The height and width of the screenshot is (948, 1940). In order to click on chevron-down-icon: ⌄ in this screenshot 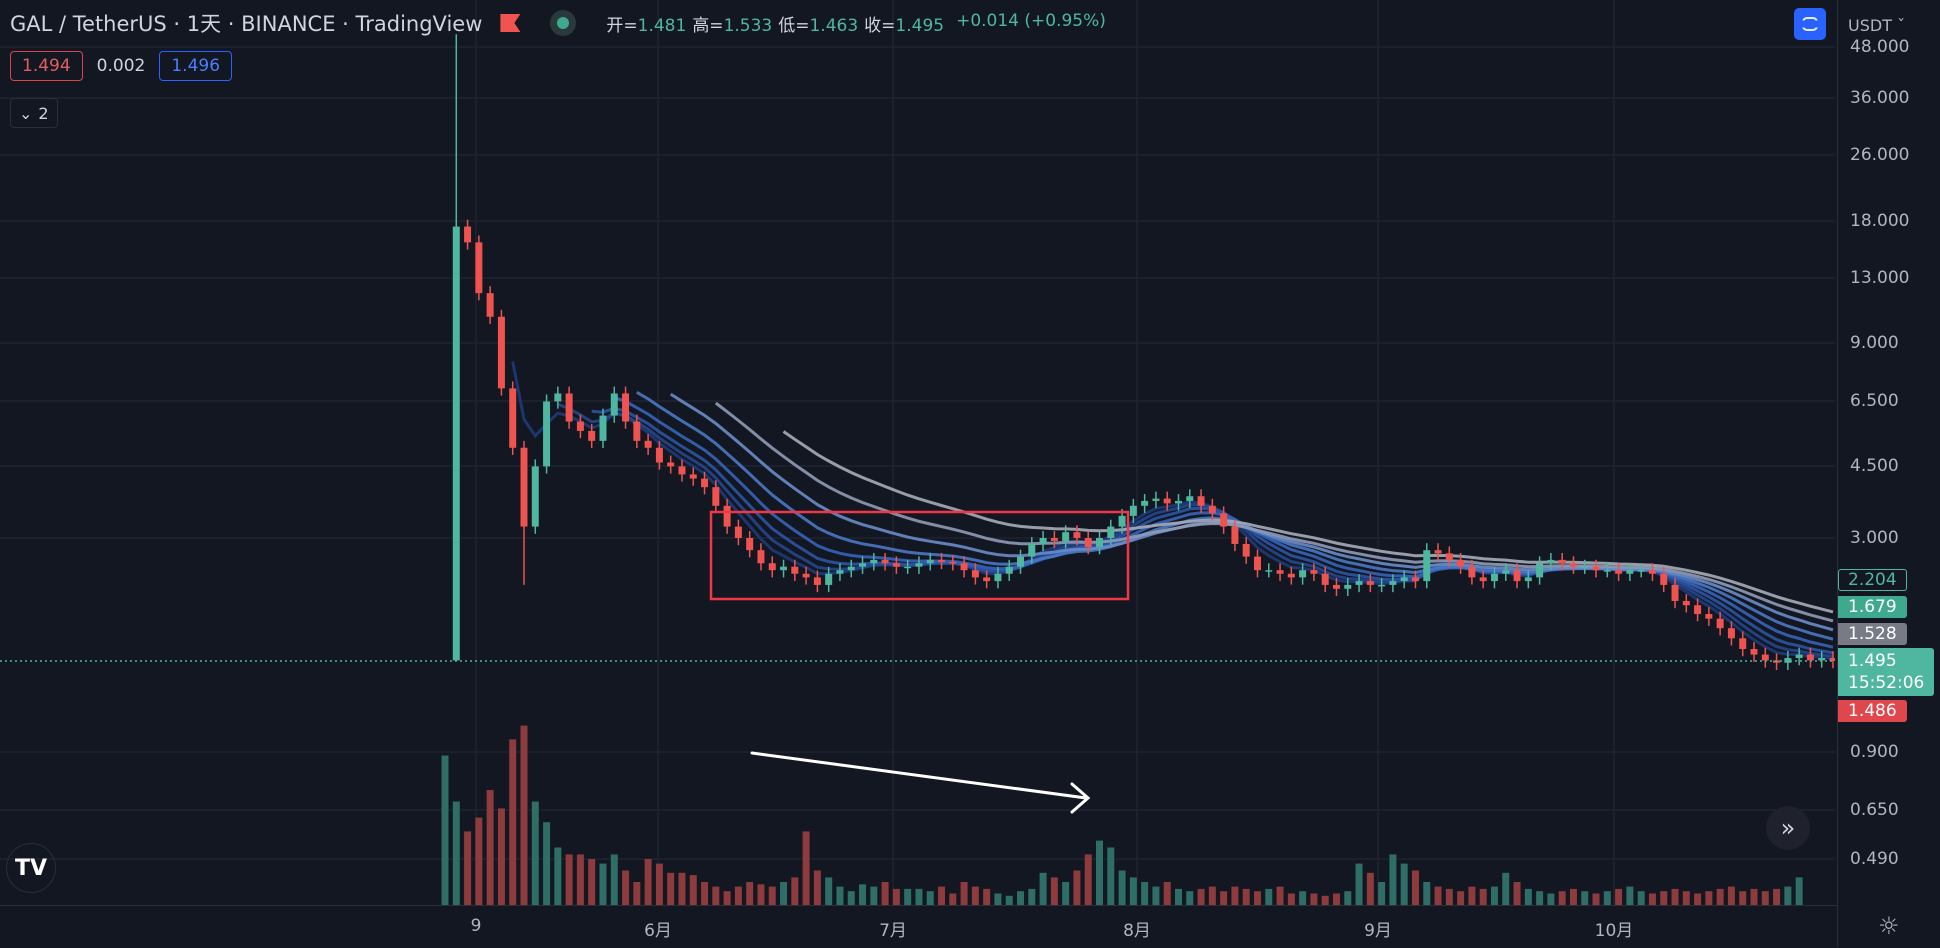, I will do `click(26, 113)`.